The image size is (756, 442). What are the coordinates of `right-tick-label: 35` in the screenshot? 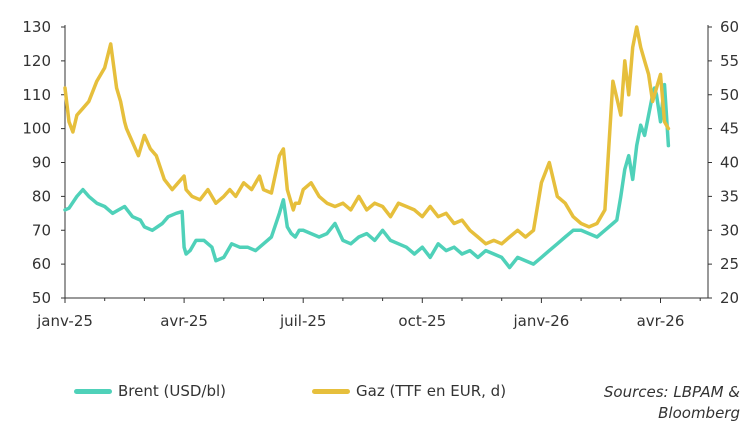 It's located at (729, 196).